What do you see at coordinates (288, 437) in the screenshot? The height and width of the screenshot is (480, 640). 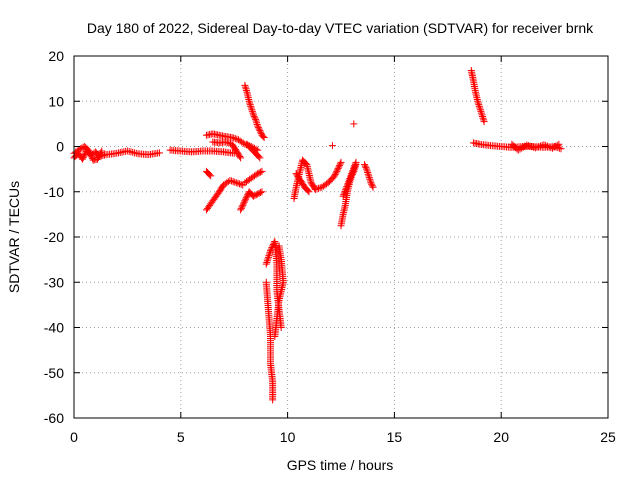 I see `x-tick-label: 10` at bounding box center [288, 437].